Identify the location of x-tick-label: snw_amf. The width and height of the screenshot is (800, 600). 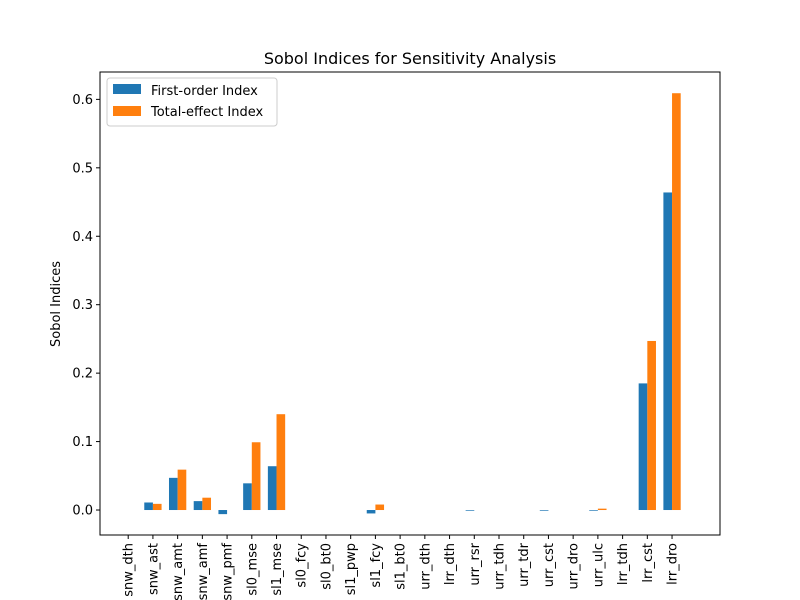
(203, 571).